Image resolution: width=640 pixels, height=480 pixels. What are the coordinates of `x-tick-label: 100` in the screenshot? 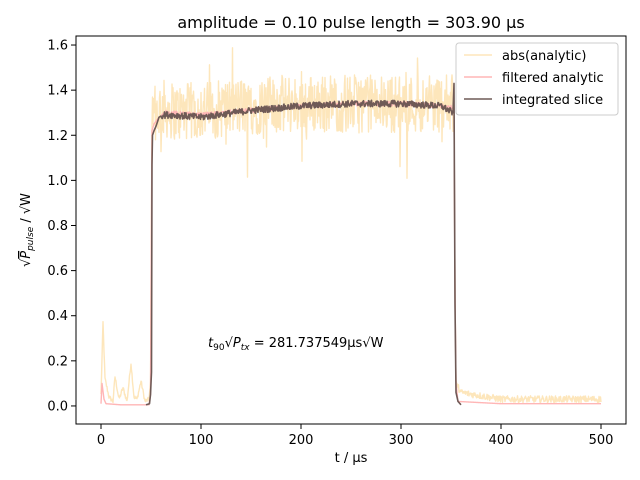 It's located at (201, 440).